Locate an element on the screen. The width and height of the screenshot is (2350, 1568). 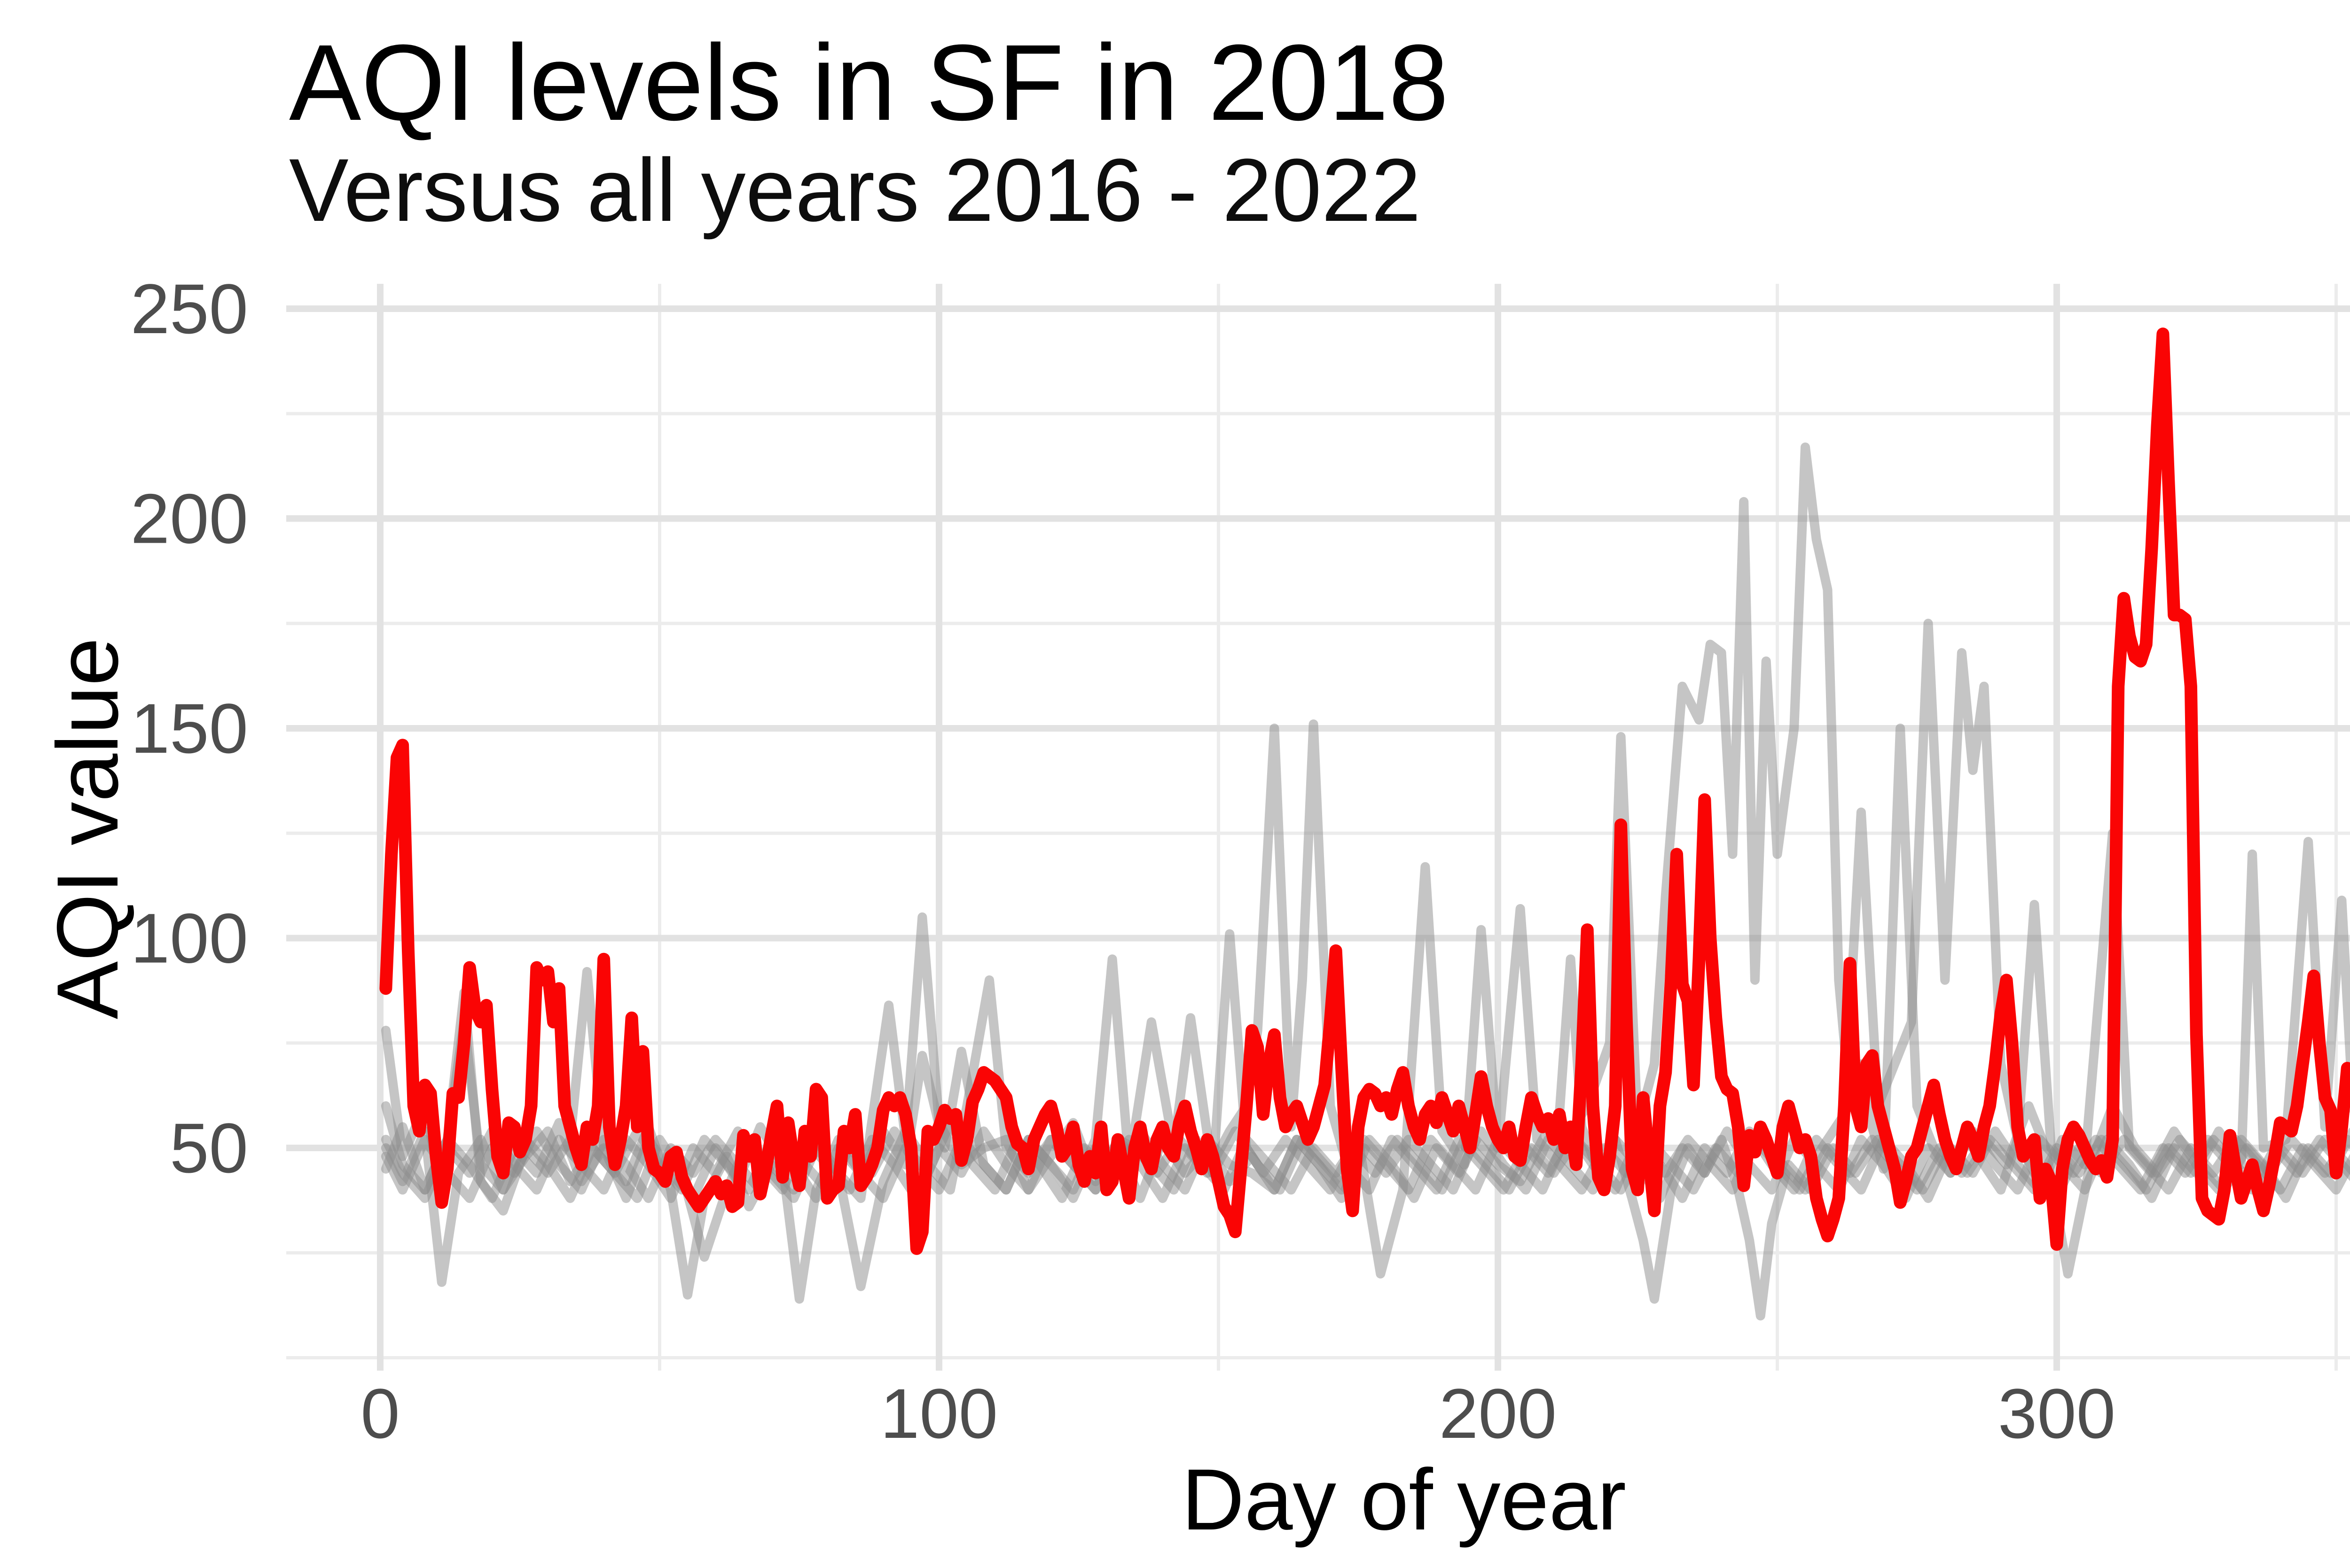
x-tick-label-0: 0 is located at coordinates (380, 1413).